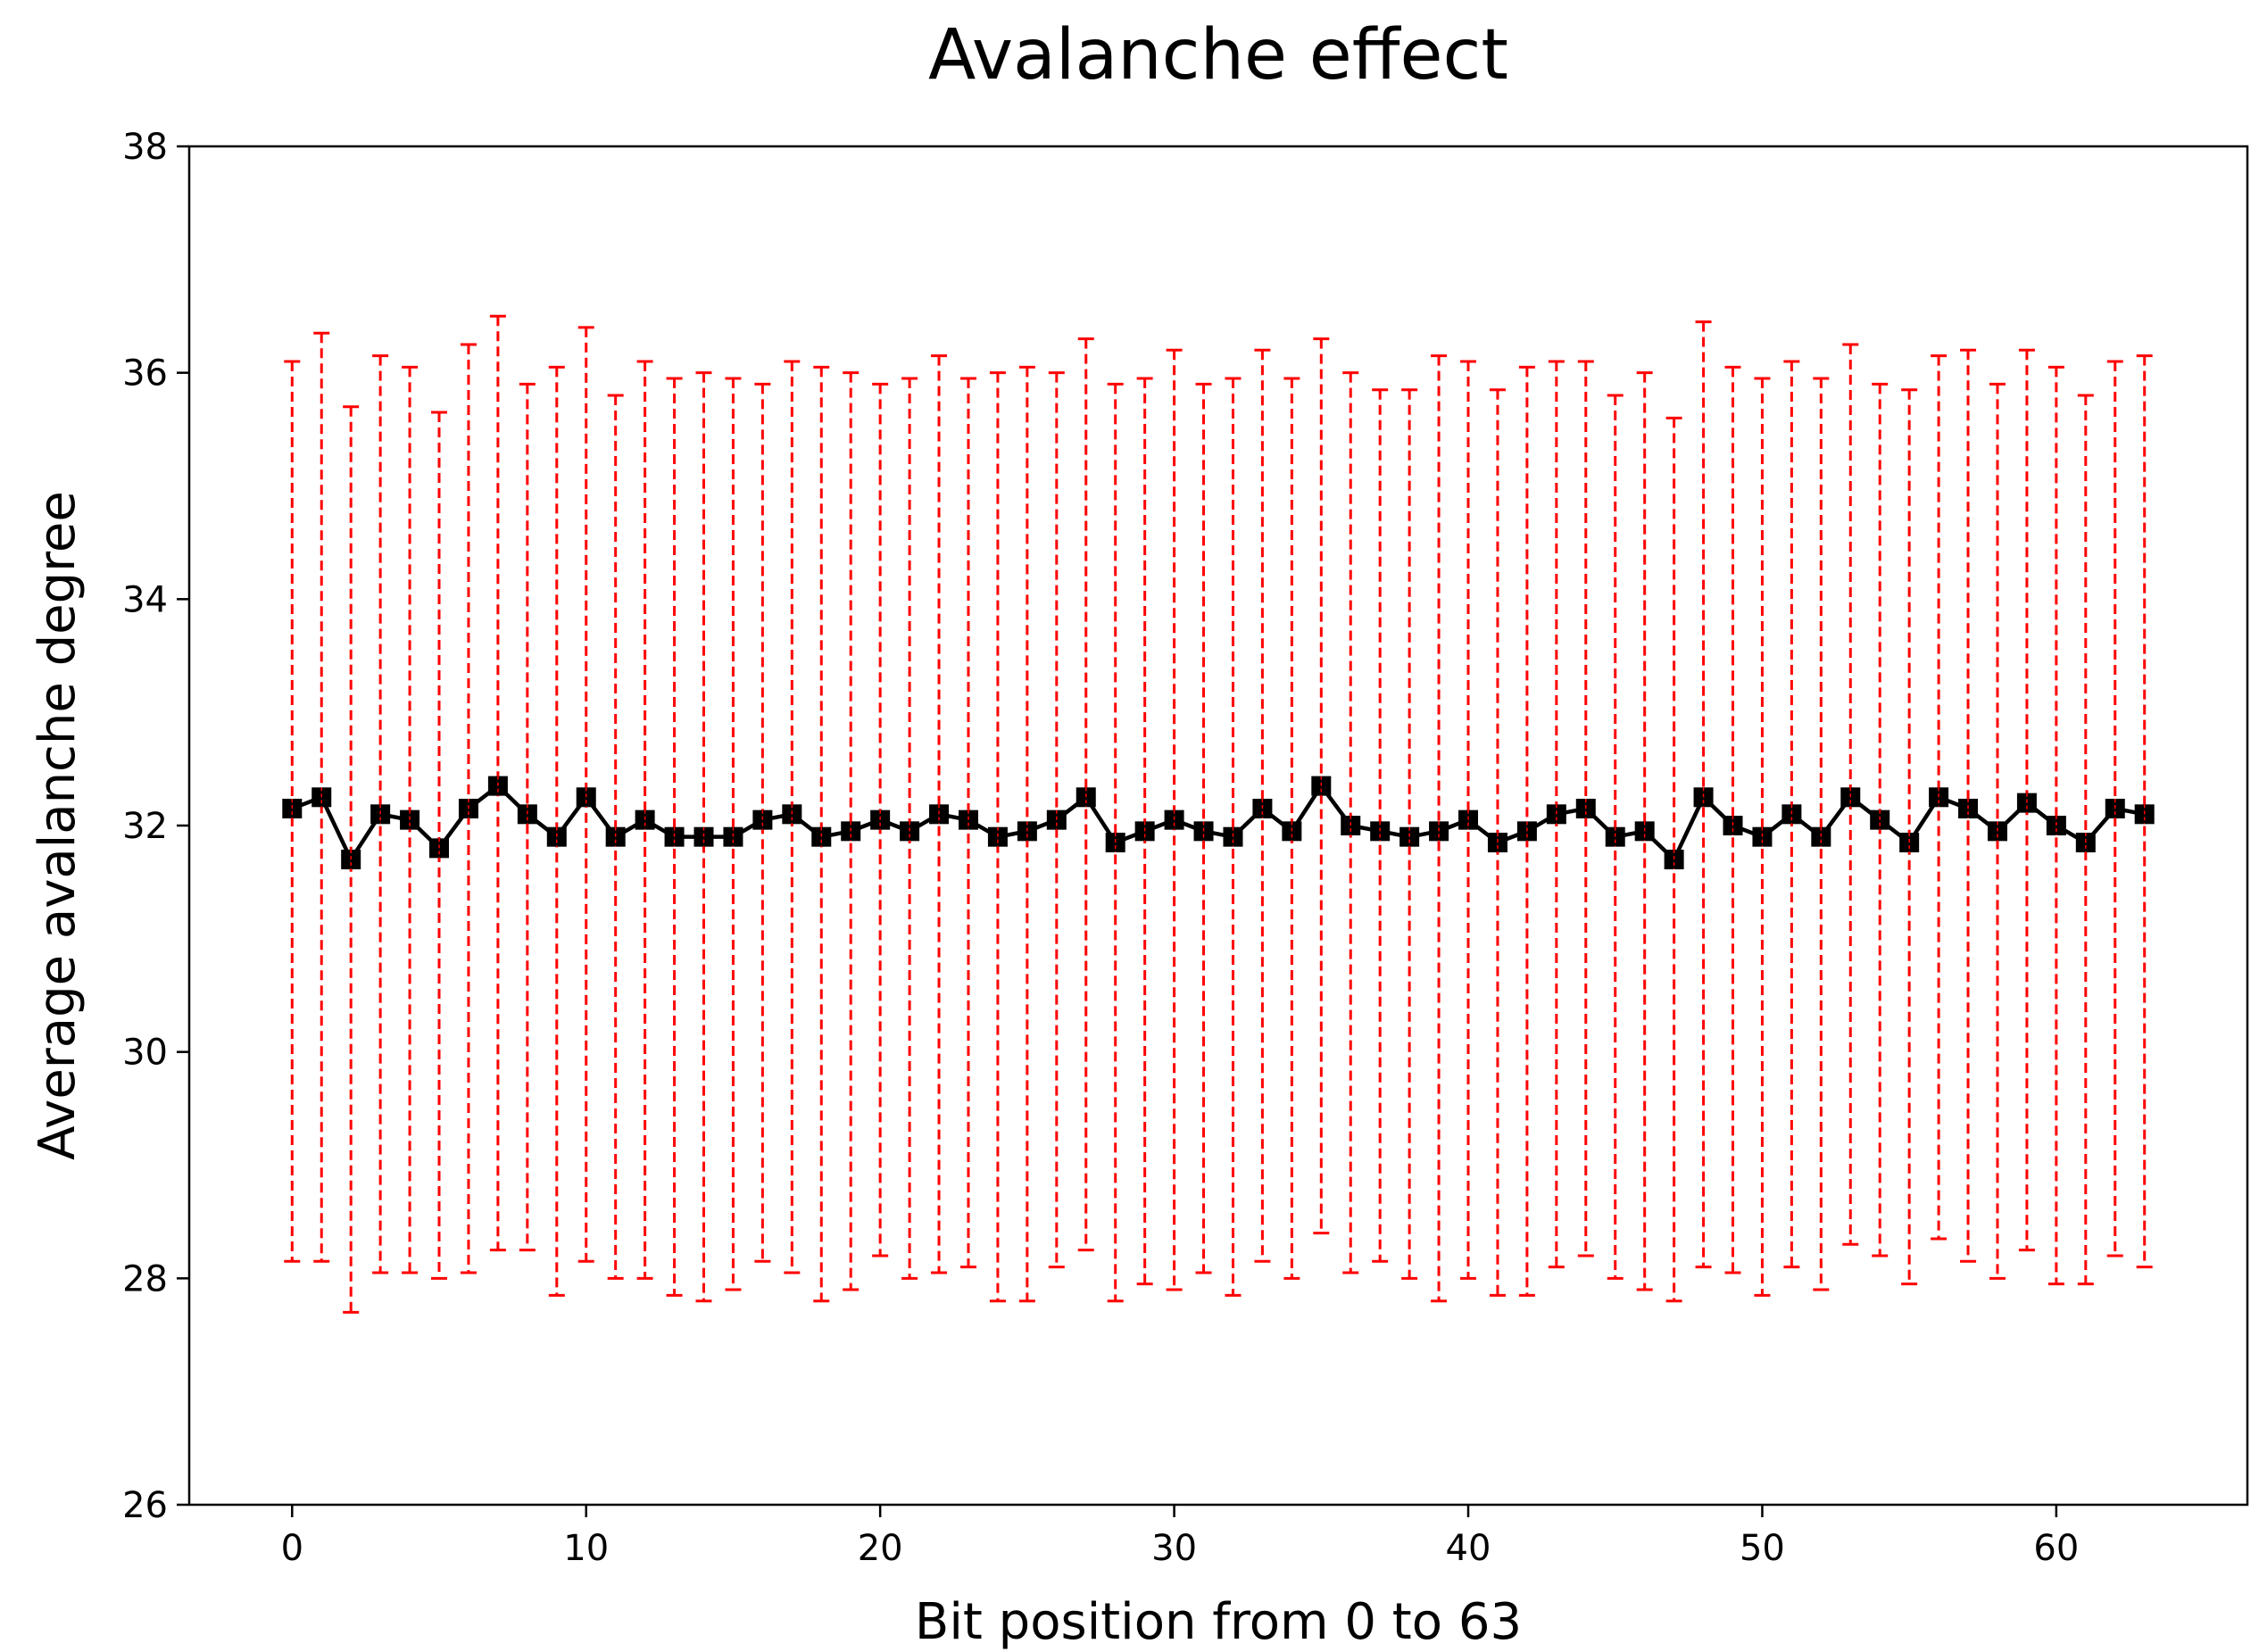 The height and width of the screenshot is (1652, 2259). I want to click on y-tick-label: 38, so click(145, 148).